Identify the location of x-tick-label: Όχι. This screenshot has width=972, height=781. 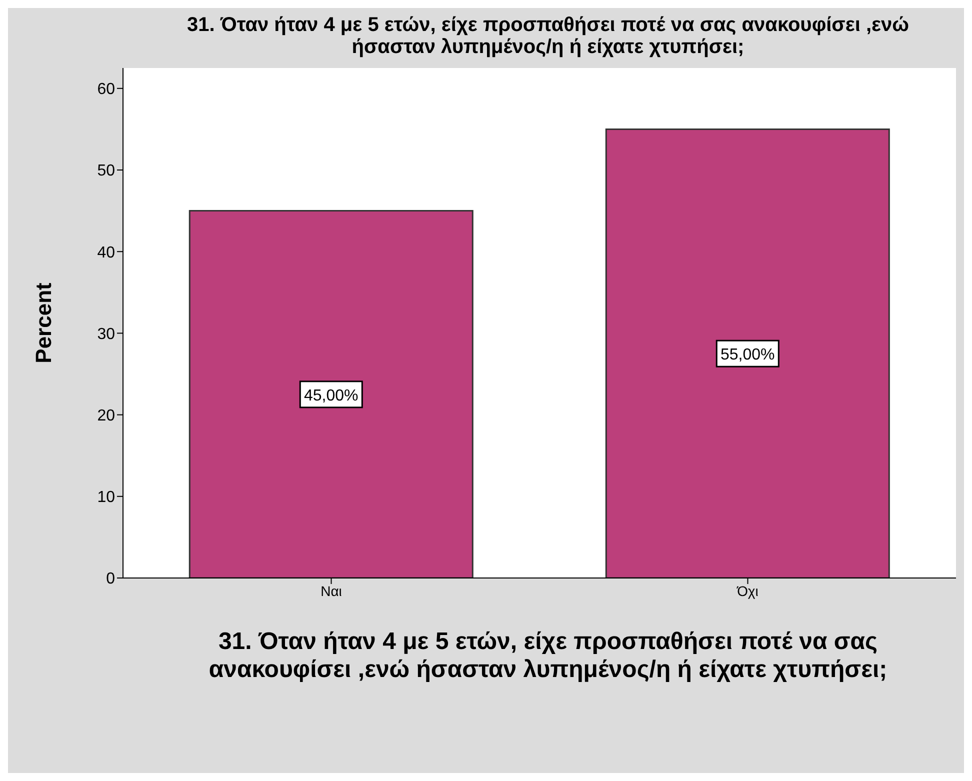
(747, 590).